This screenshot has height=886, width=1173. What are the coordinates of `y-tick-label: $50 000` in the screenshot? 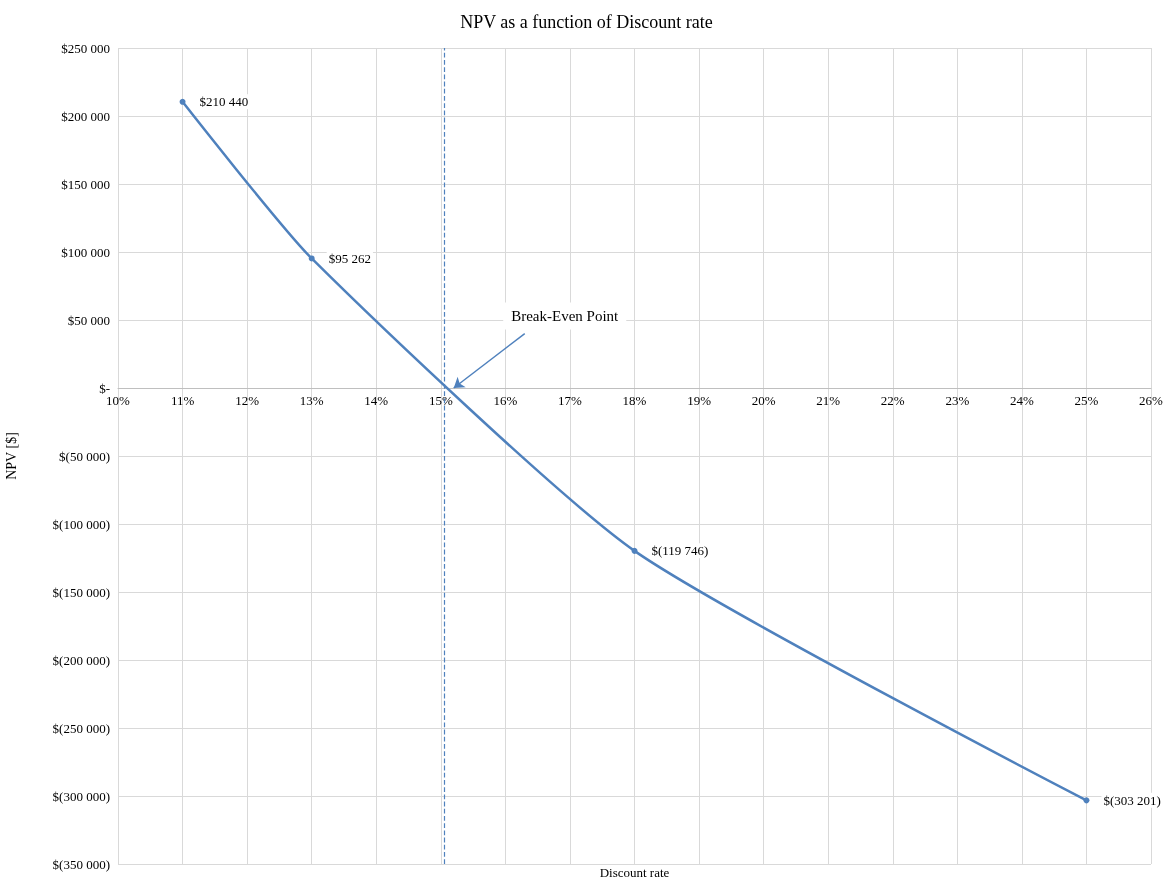 It's located at (88, 320).